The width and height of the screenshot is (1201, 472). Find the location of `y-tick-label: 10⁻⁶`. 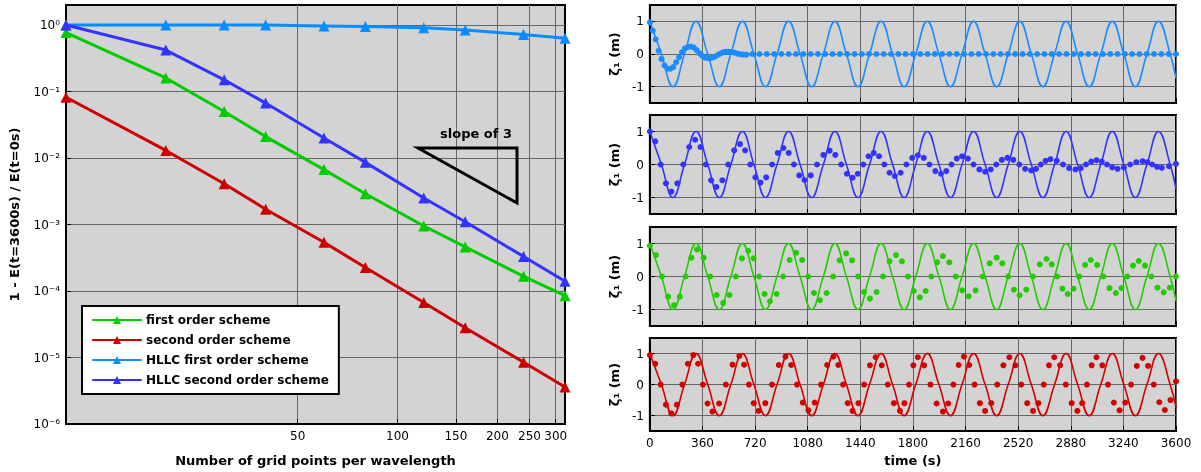

y-tick-label: 10⁻⁶ is located at coordinates (47, 424).